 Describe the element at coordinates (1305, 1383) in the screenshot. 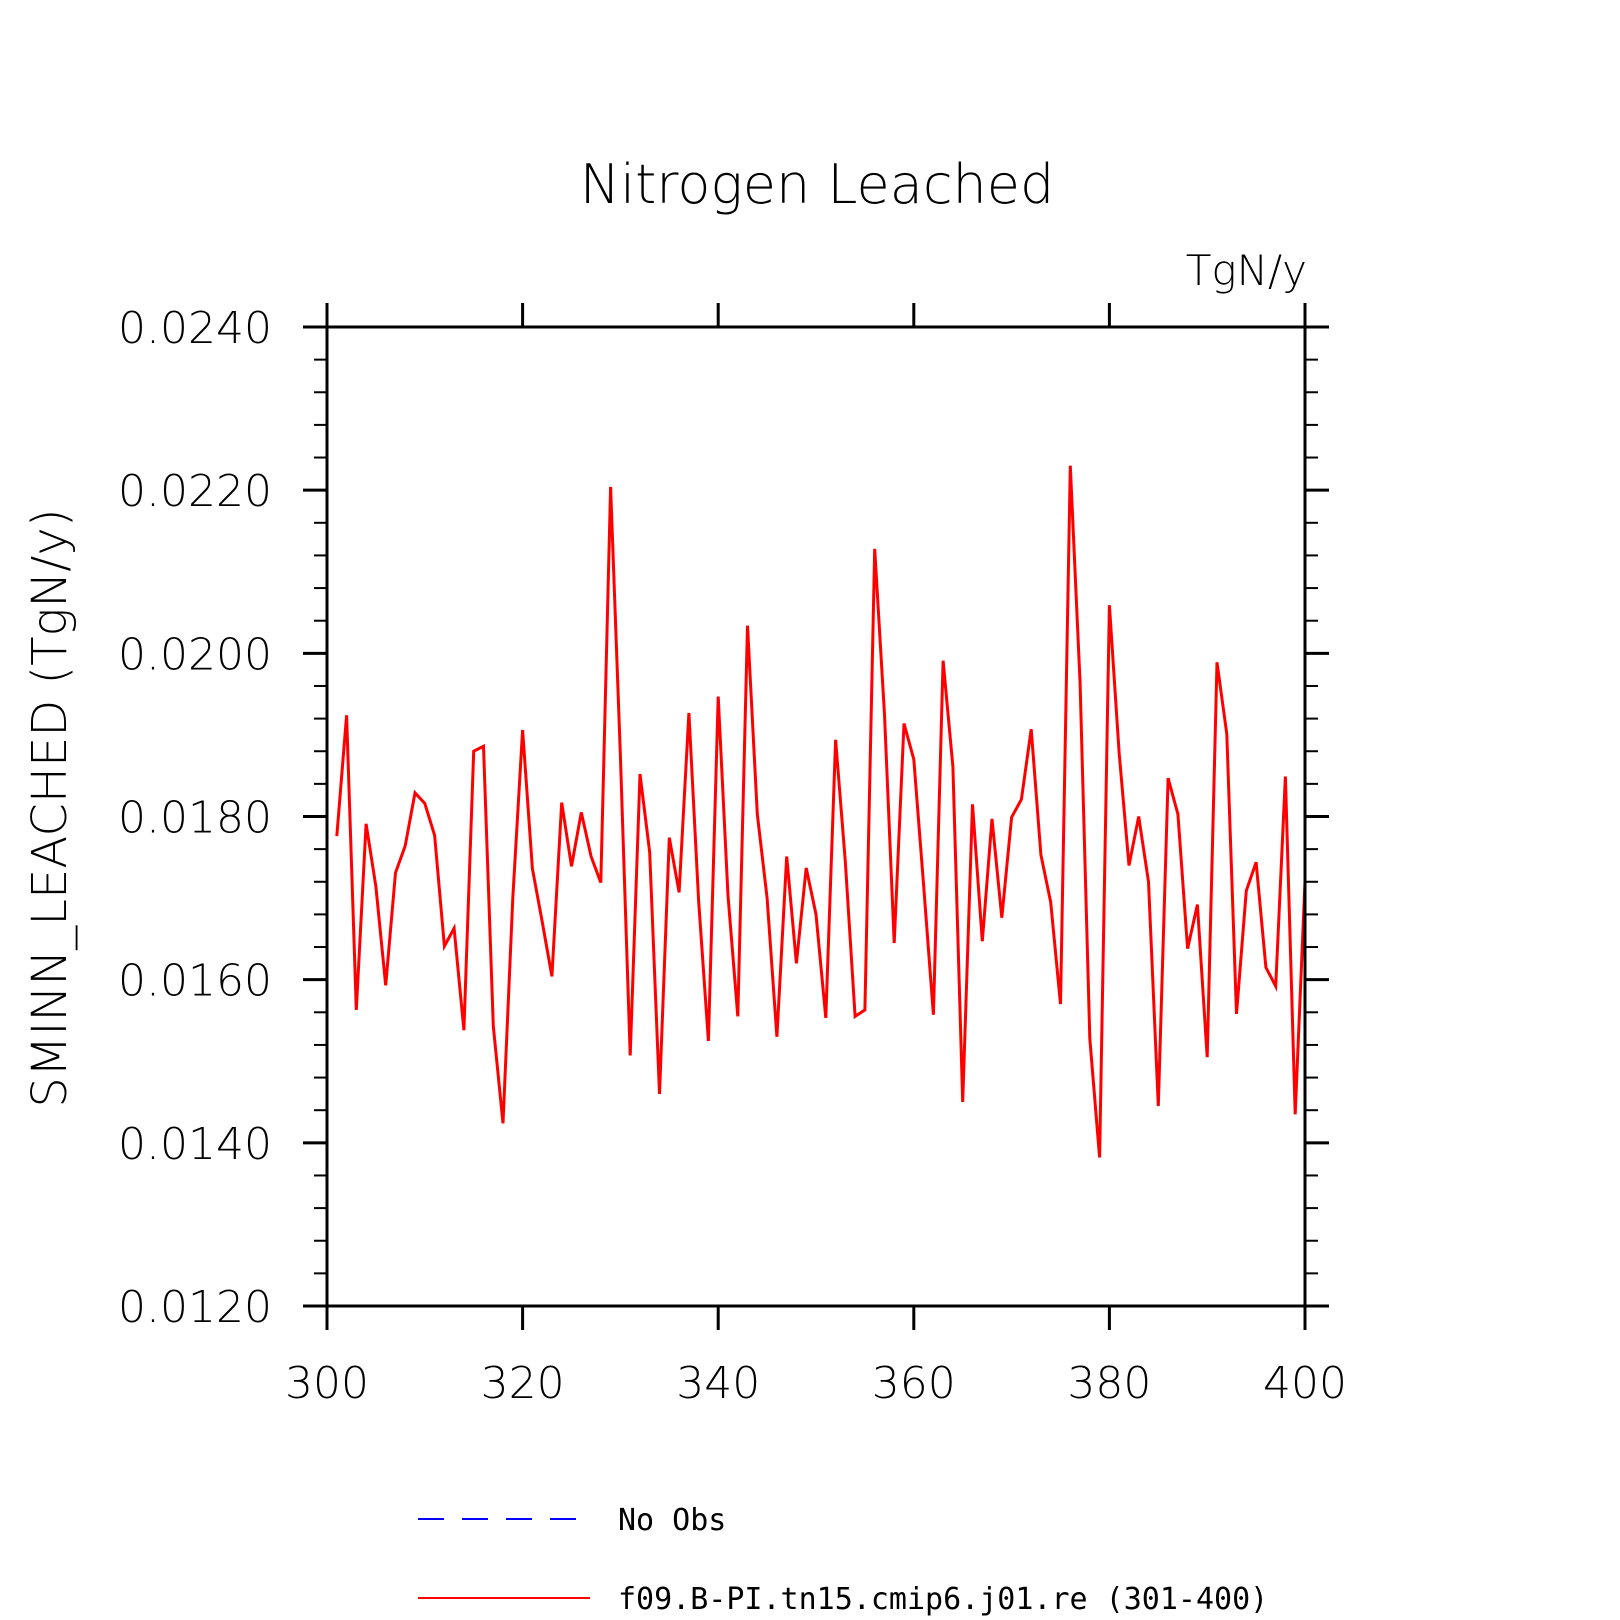

I see `x-tick-label: 400` at that location.